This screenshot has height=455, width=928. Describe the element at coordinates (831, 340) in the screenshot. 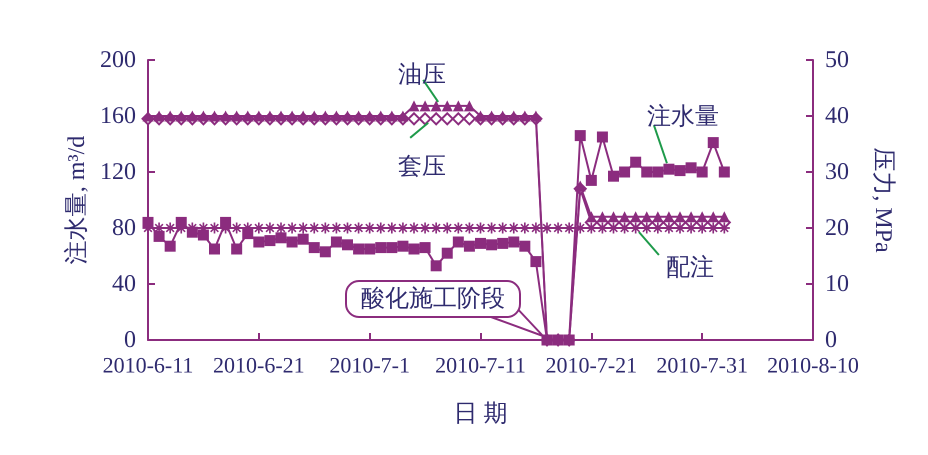

I see `y2-tick-label: 0` at that location.